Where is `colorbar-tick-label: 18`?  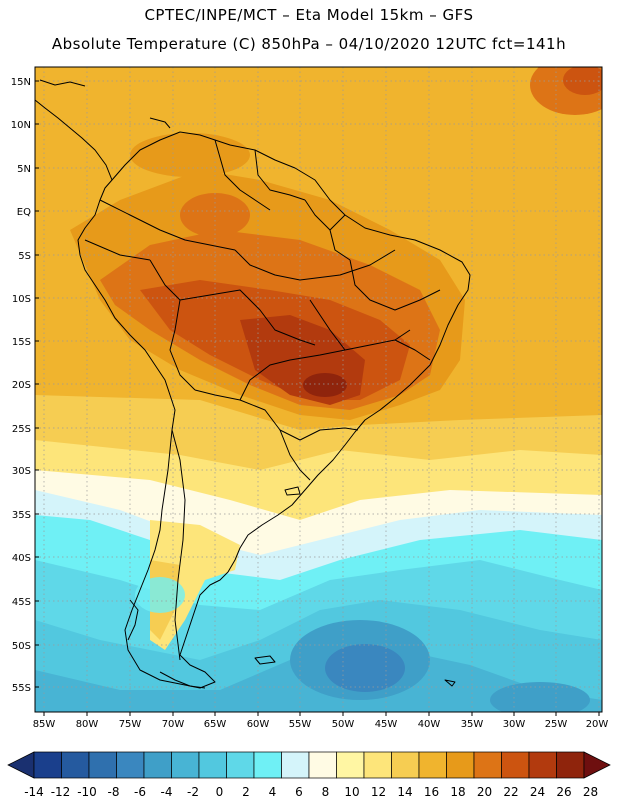
colorbar-tick-label: 18 is located at coordinates (457, 792).